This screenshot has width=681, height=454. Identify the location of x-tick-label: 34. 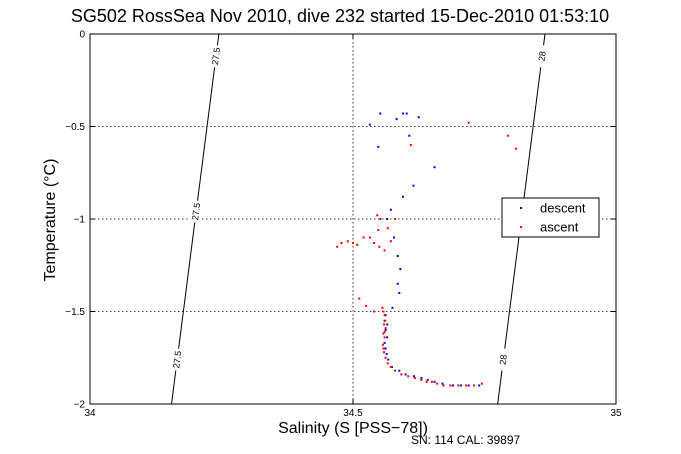
(90, 413).